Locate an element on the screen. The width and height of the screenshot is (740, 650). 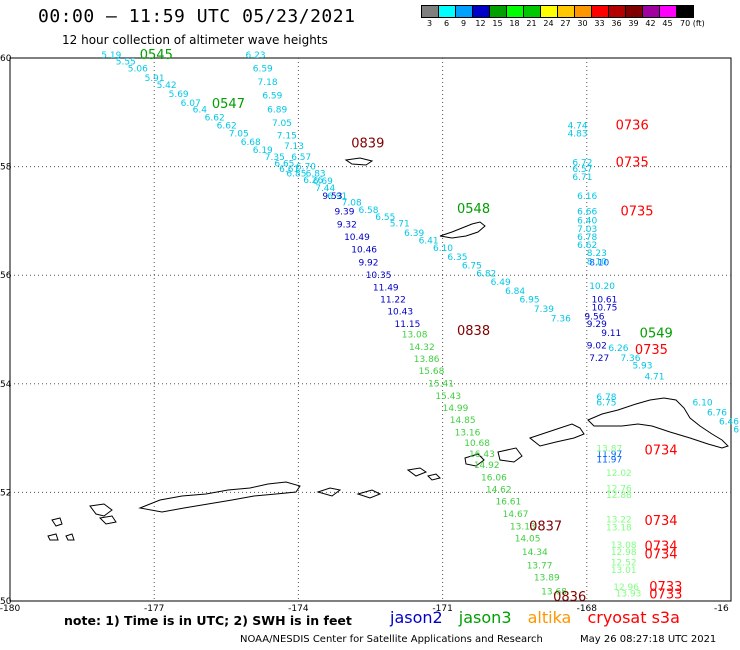
wave-height-value: 7.05 is located at coordinates (239, 135).